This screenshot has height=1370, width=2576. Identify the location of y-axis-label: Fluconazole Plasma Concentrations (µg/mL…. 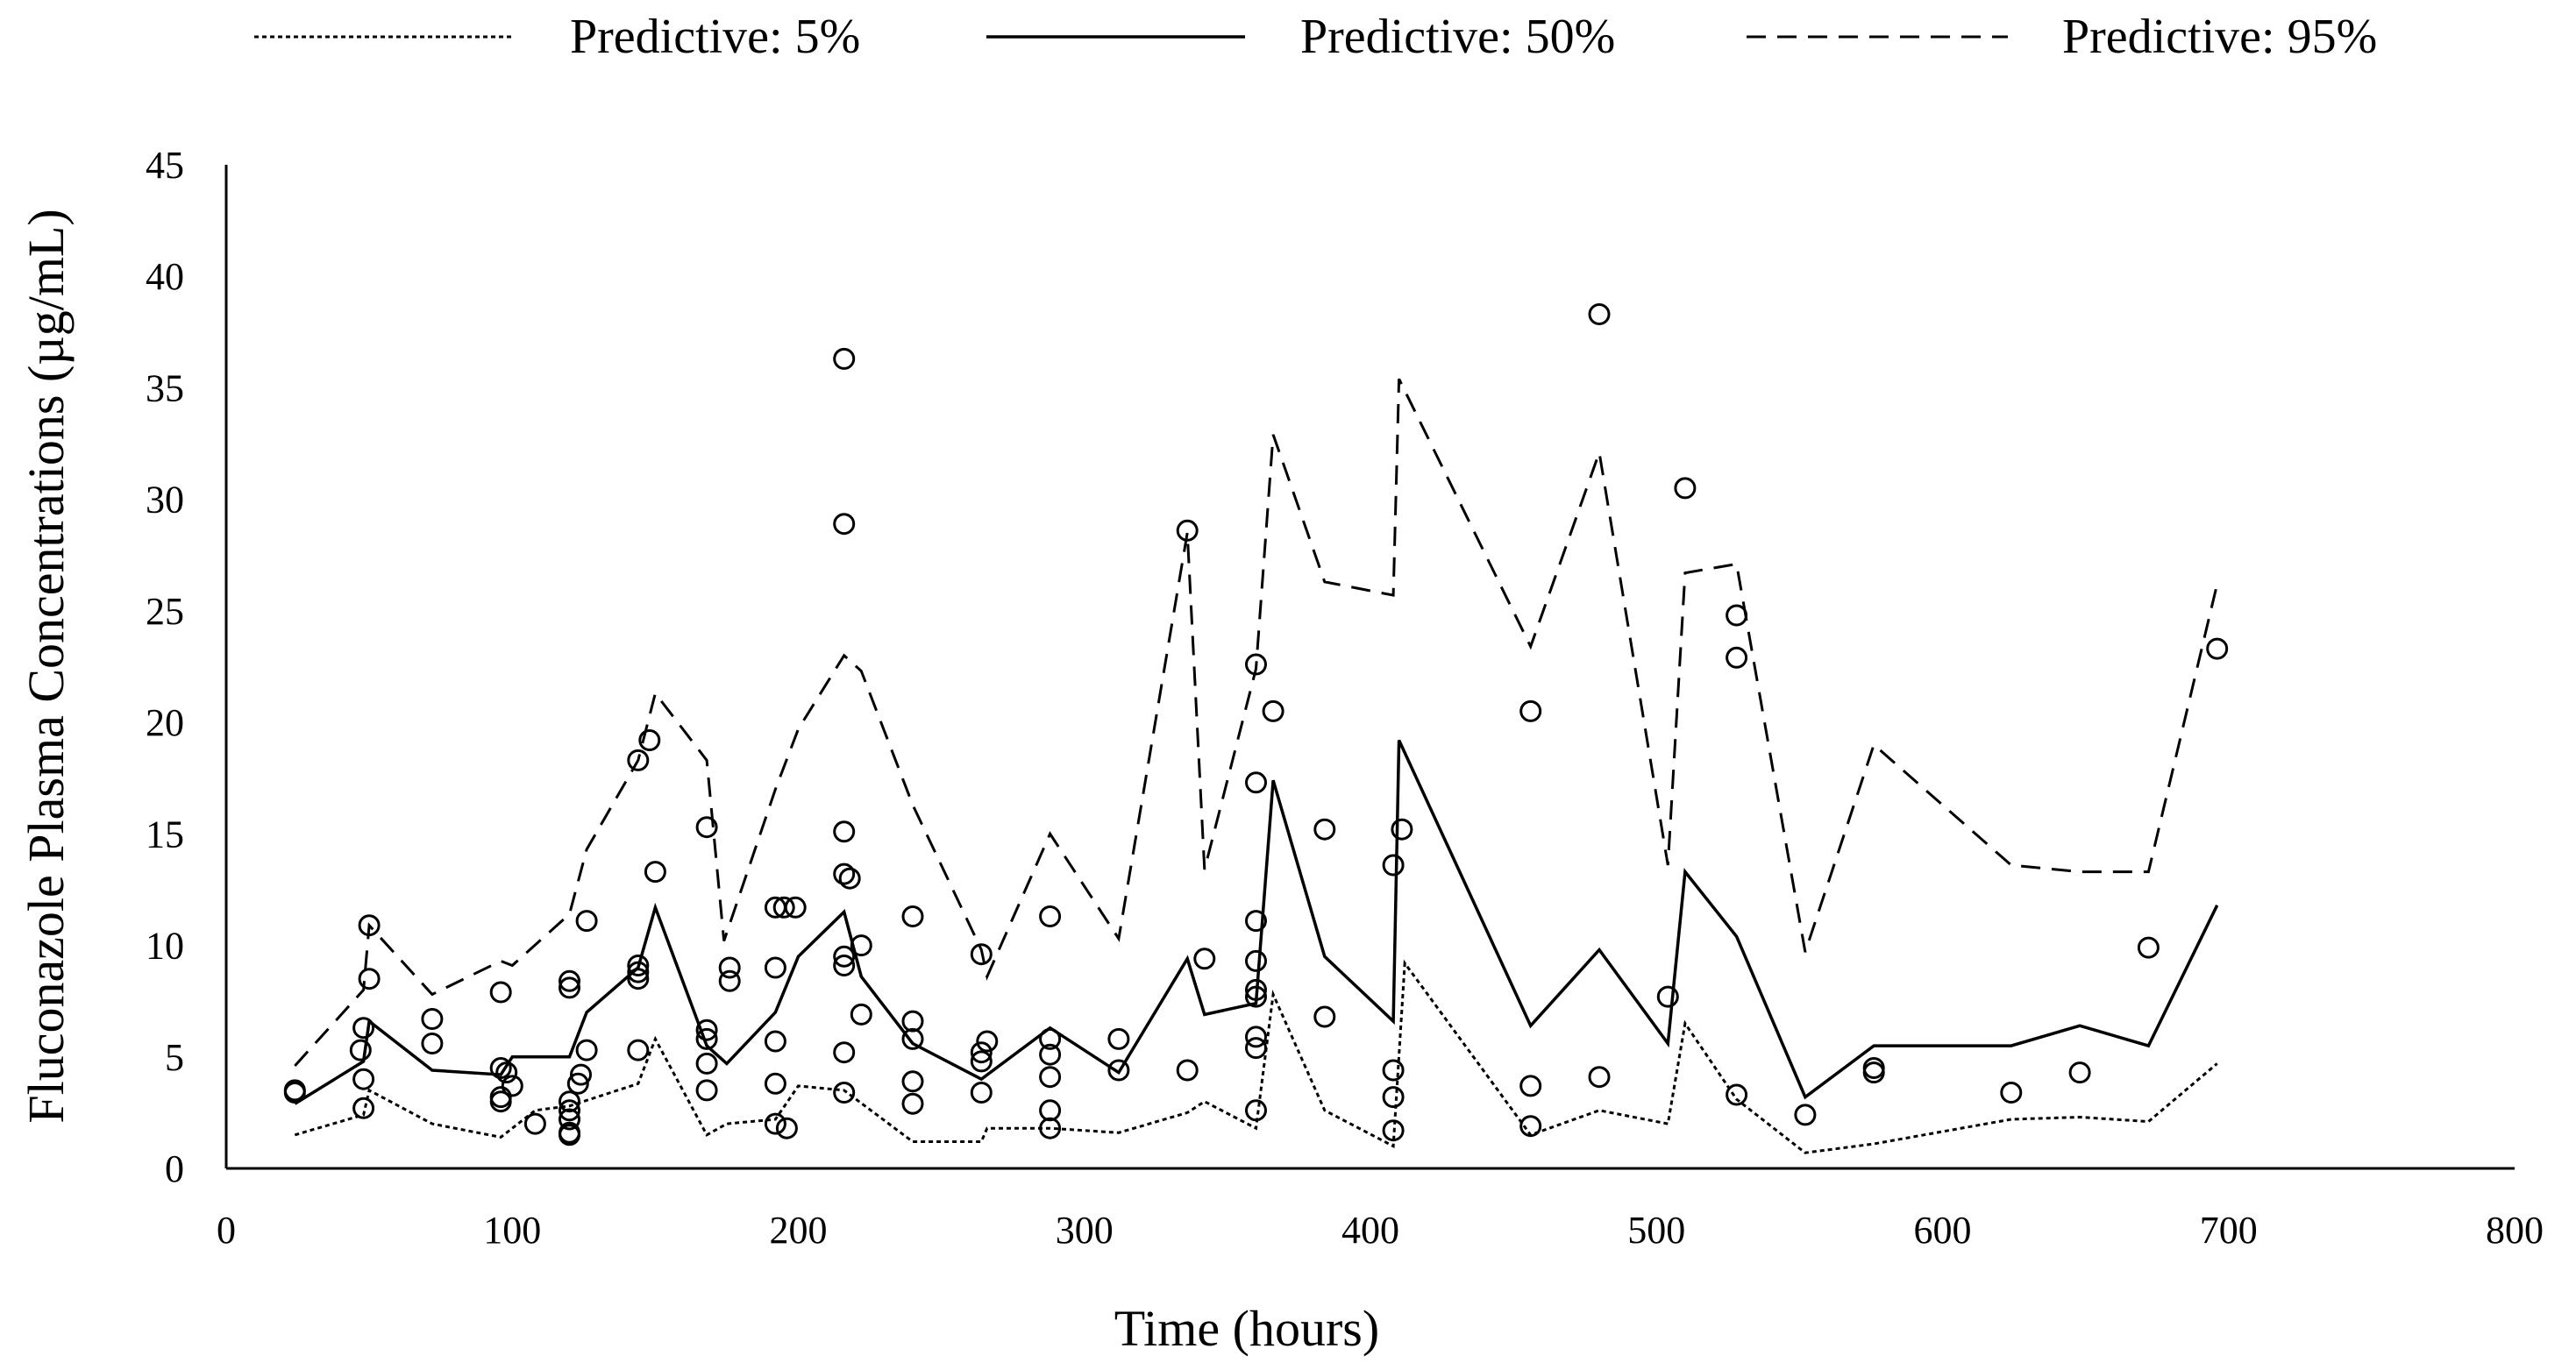
(46, 666).